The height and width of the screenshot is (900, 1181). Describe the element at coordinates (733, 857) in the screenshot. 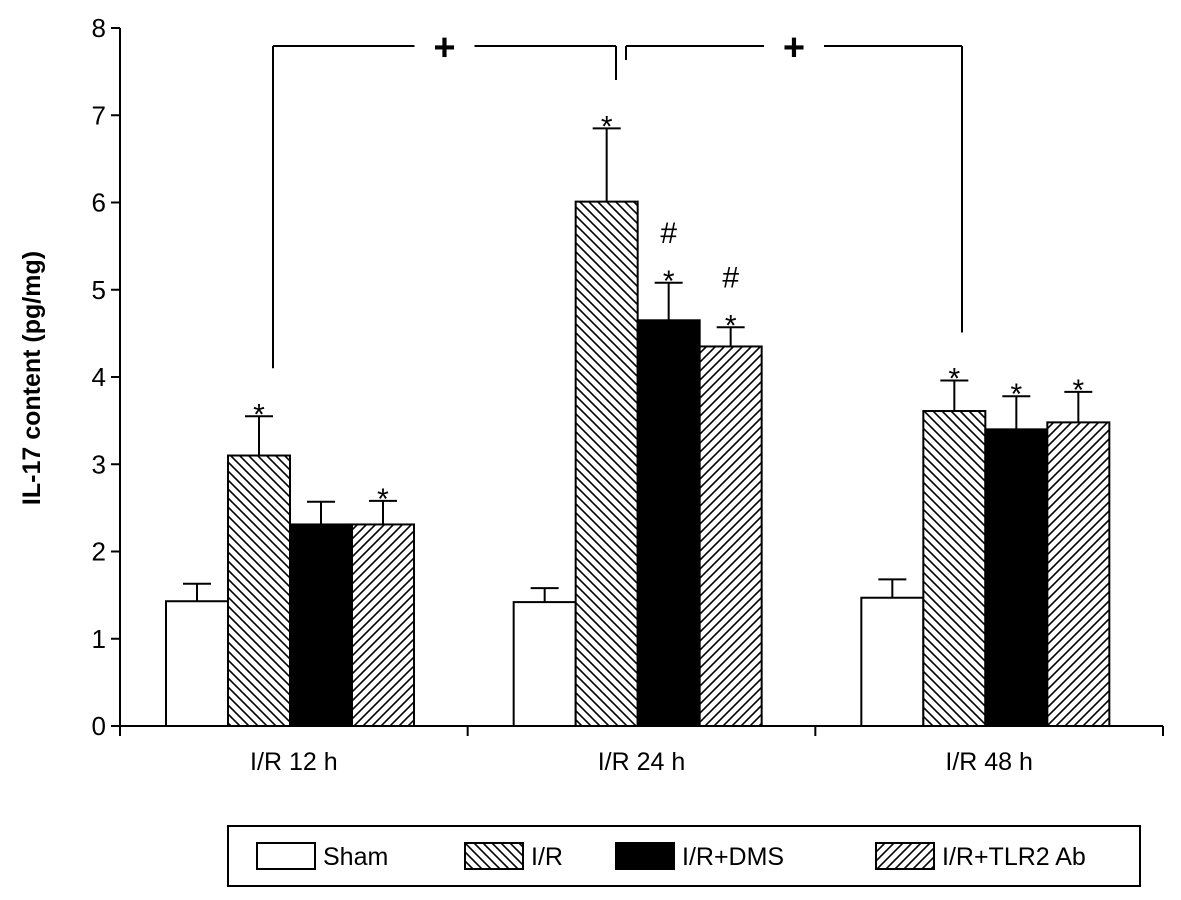

I see `legend-label: I/R+DMS` at that location.